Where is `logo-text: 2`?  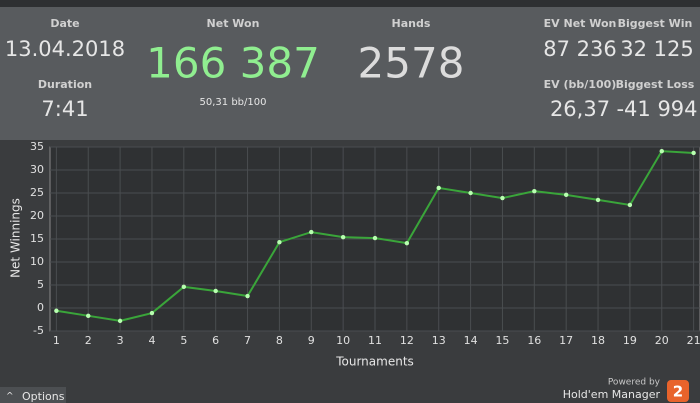
logo-text: 2 is located at coordinates (678, 392).